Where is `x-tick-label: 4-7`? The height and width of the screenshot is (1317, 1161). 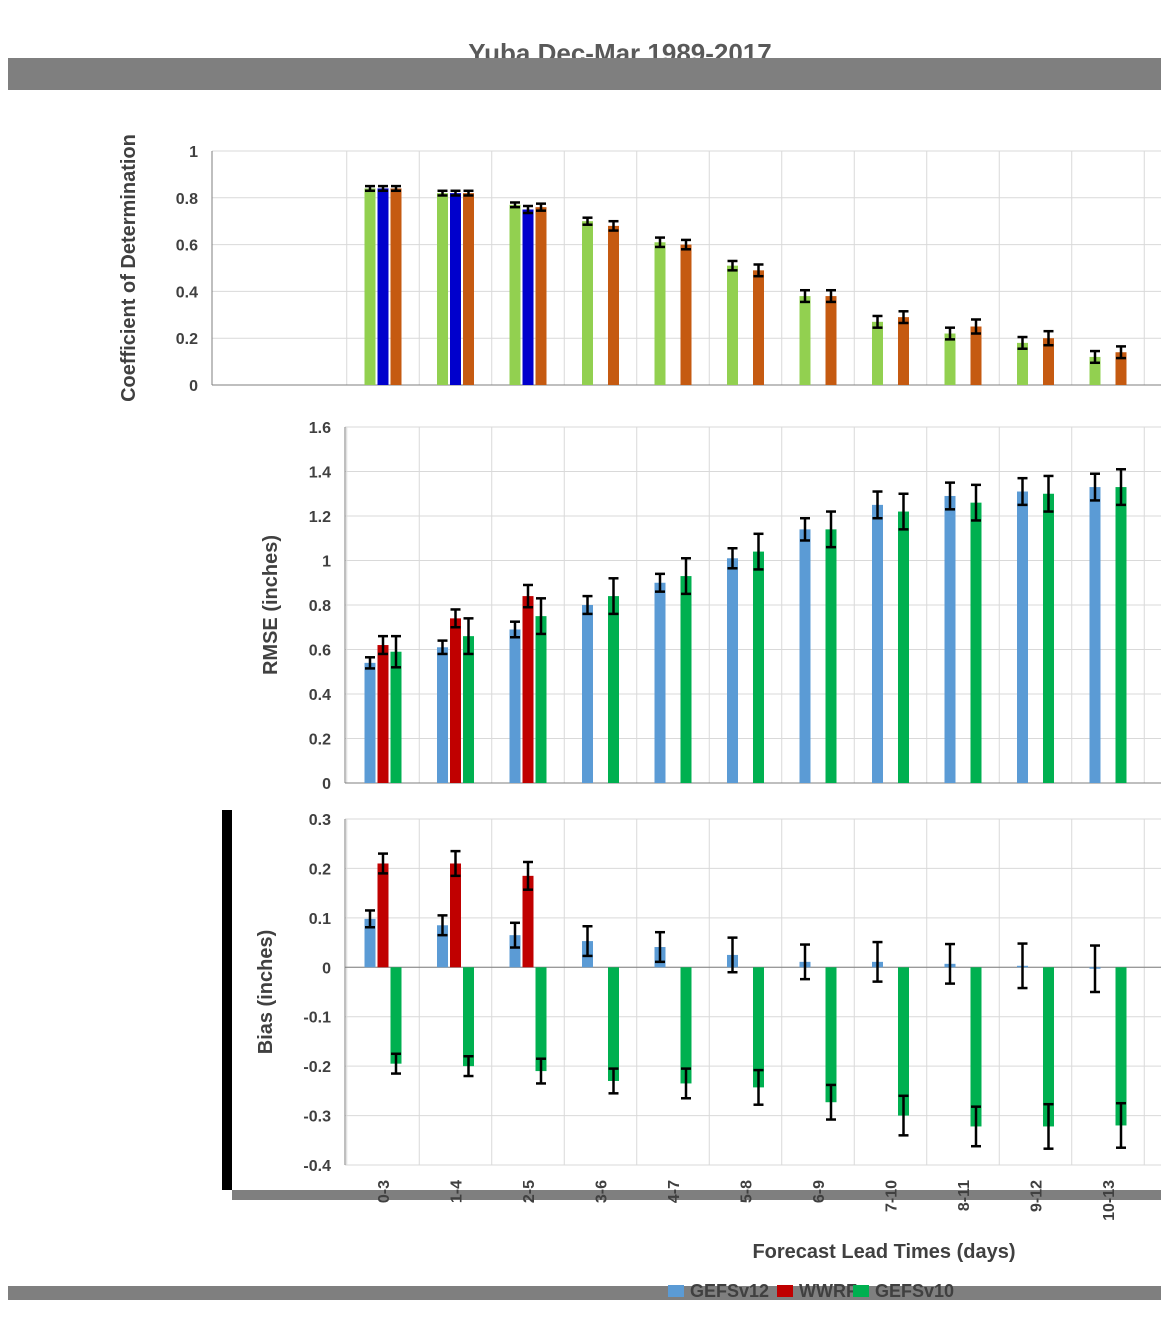 x-tick-label: 4-7 is located at coordinates (674, 1191).